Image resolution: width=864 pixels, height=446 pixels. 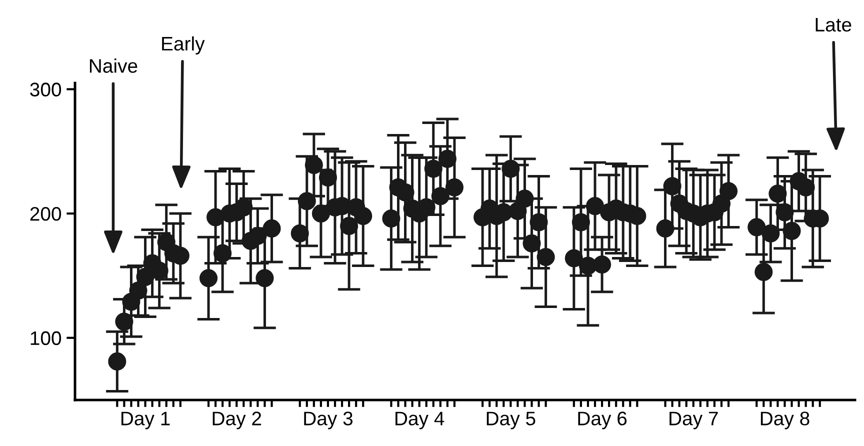 What do you see at coordinates (834, 25) in the screenshot?
I see `text: Late` at bounding box center [834, 25].